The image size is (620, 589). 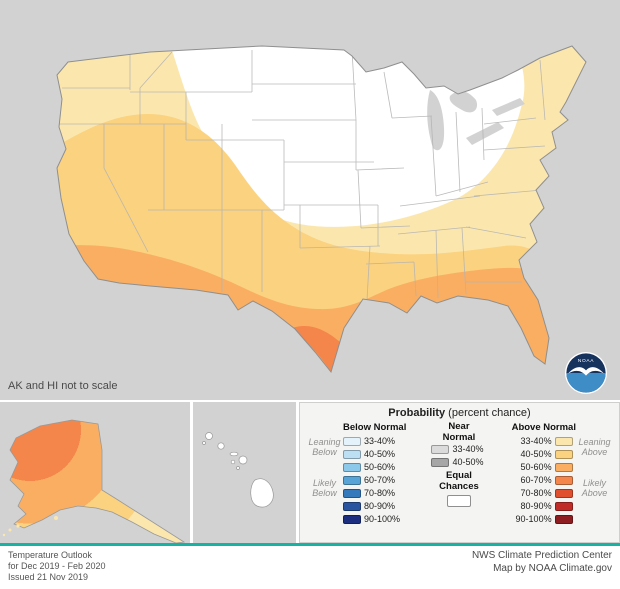 I want to click on footer-map-credit: Map by NOAA Climate.gov, so click(x=552, y=568).